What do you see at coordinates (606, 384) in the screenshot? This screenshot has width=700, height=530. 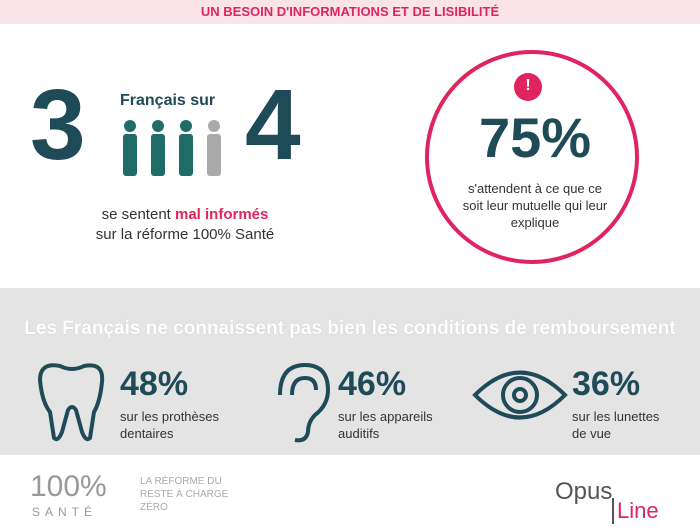 I see `percent: 36%` at bounding box center [606, 384].